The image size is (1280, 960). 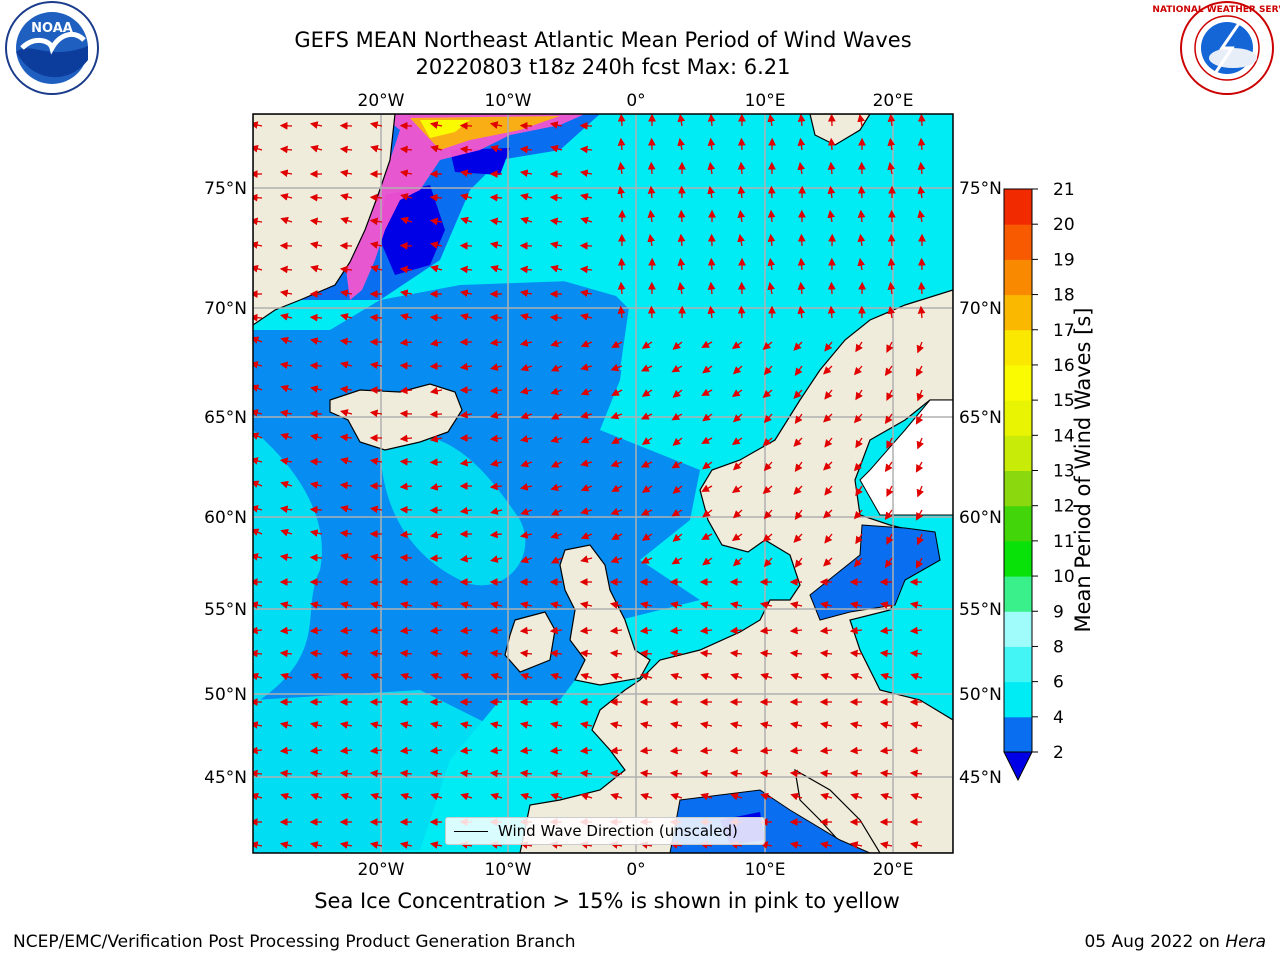 I want to click on lat-label: 65°N, so click(x=980, y=418).